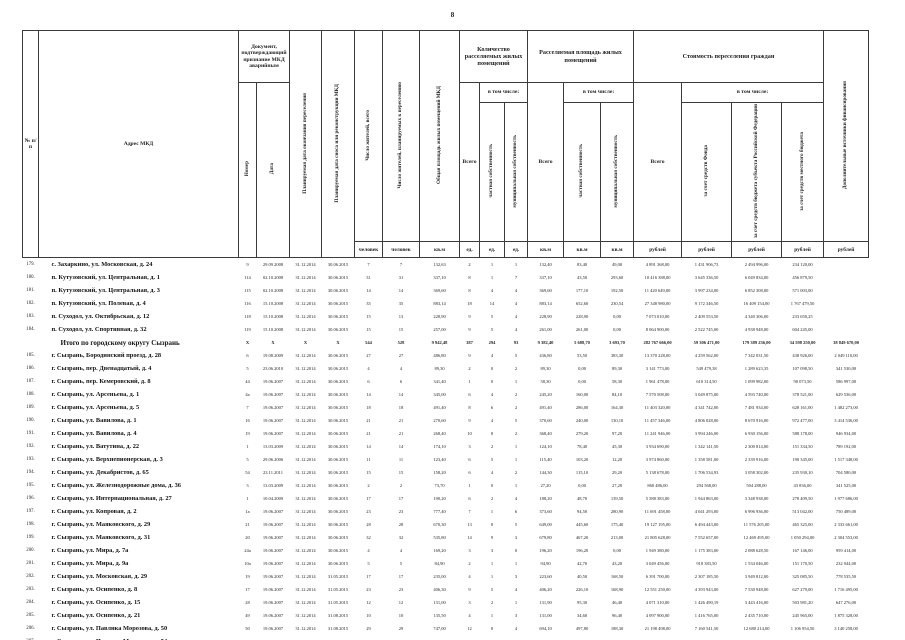 The height and width of the screenshot is (640, 905). Describe the element at coordinates (756, 486) in the screenshot. I see `value-cell: 504 288,00` at that location.